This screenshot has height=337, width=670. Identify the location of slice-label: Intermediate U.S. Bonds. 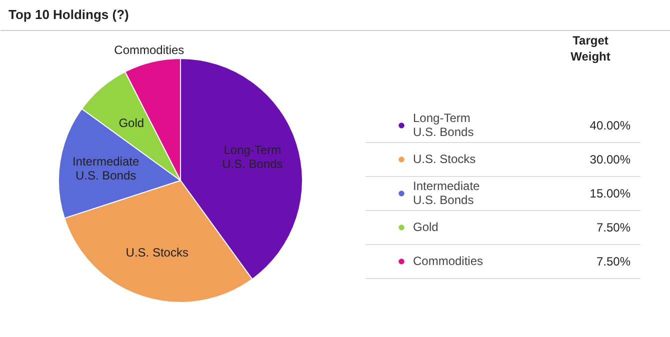
(106, 168).